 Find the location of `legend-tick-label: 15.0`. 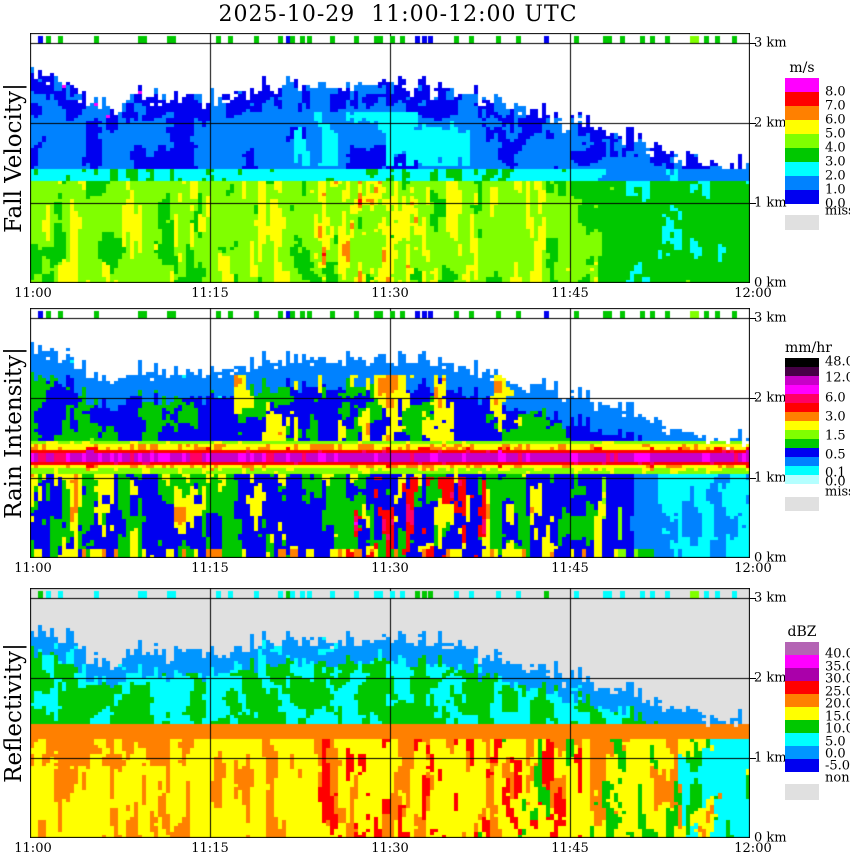

legend-tick-label: 15.0 is located at coordinates (837, 717).